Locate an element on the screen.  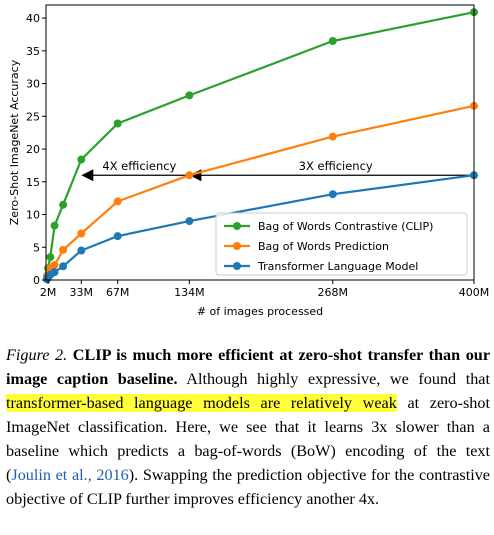
y-tick-label: 10 is located at coordinates (33, 215).